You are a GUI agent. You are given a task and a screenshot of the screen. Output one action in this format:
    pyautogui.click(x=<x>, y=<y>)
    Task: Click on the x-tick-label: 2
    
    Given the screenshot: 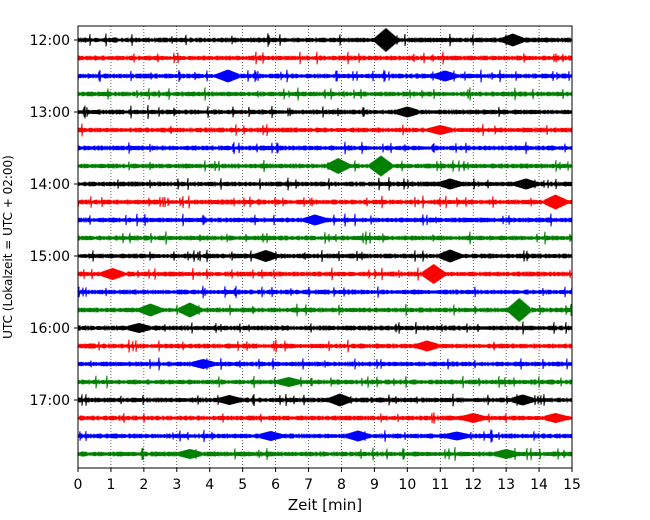 What is the action you would take?
    pyautogui.click(x=143, y=485)
    